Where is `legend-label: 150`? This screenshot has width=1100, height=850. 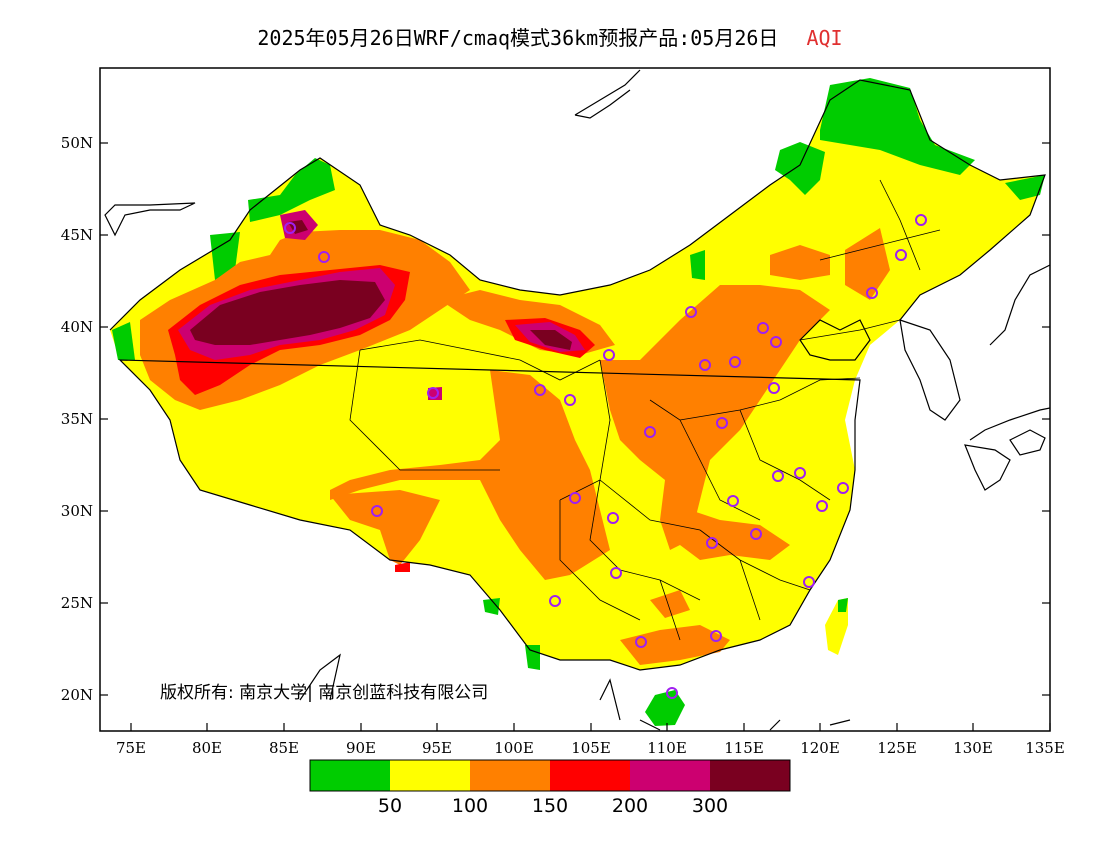 legend-label: 150 is located at coordinates (550, 806).